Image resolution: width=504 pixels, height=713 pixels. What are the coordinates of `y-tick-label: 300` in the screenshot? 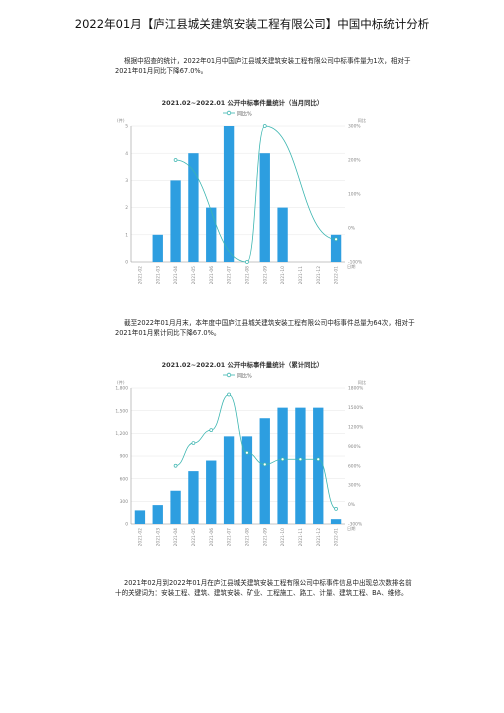 It's located at (124, 502).